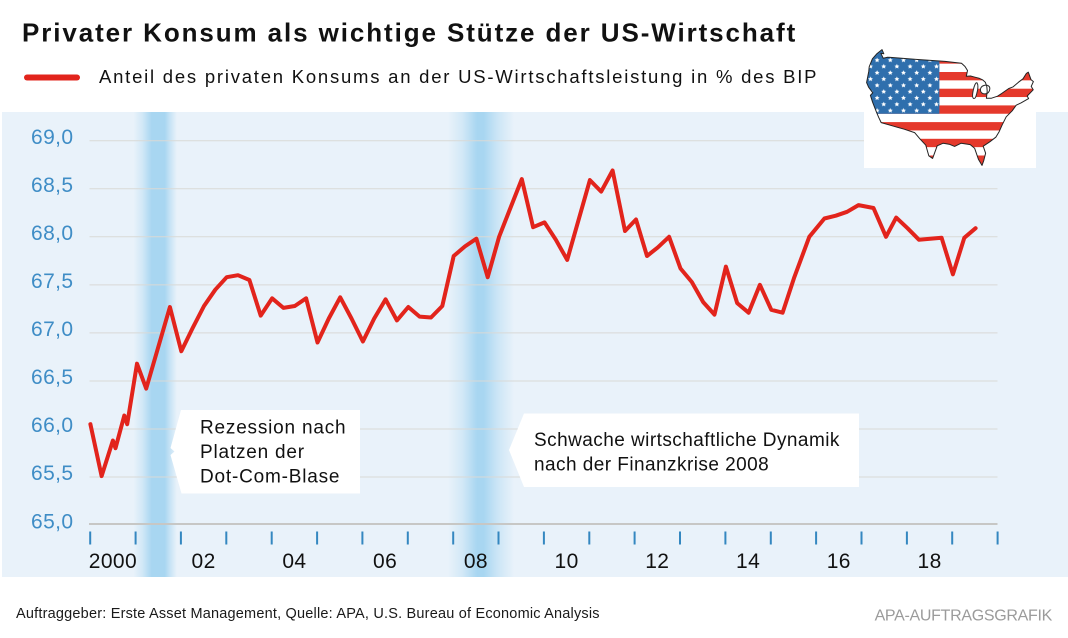  Describe the element at coordinates (273, 428) in the screenshot. I see `svg-text: Rezession nach` at that location.